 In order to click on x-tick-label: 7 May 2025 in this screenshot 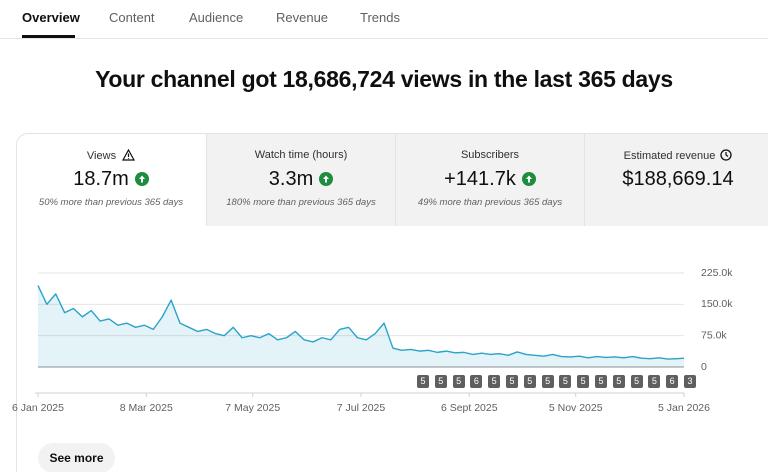, I will do `click(252, 408)`.